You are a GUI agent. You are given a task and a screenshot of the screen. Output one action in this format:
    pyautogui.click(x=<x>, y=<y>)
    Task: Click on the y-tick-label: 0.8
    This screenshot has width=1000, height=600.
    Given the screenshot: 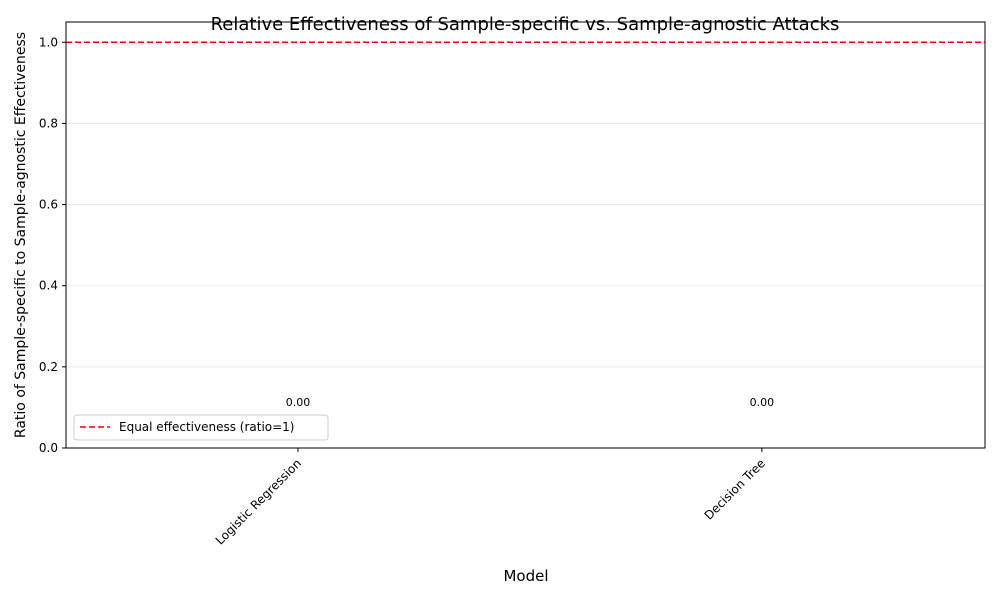 What is the action you would take?
    pyautogui.click(x=48, y=123)
    